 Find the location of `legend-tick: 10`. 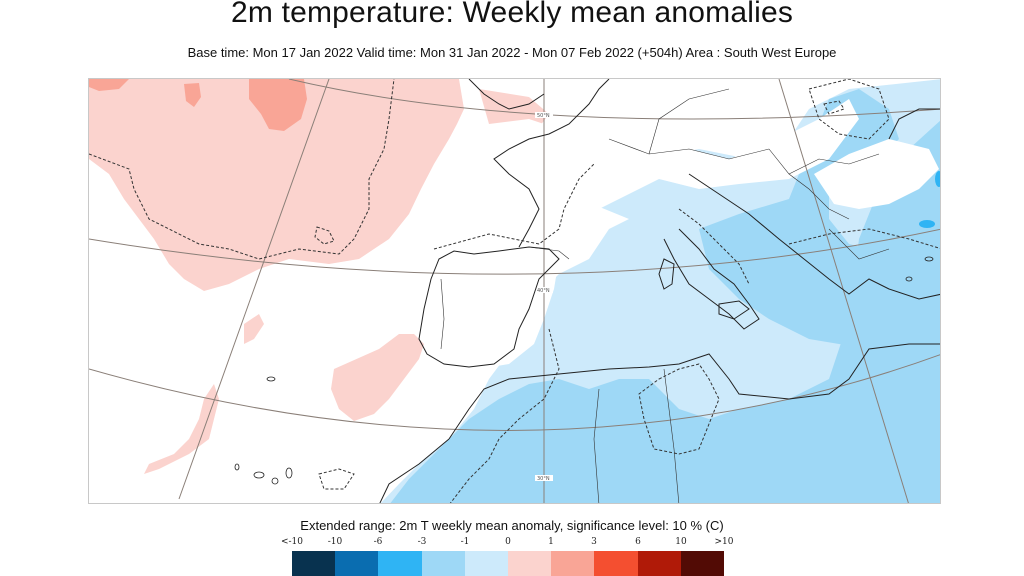

legend-tick: 10 is located at coordinates (681, 542).